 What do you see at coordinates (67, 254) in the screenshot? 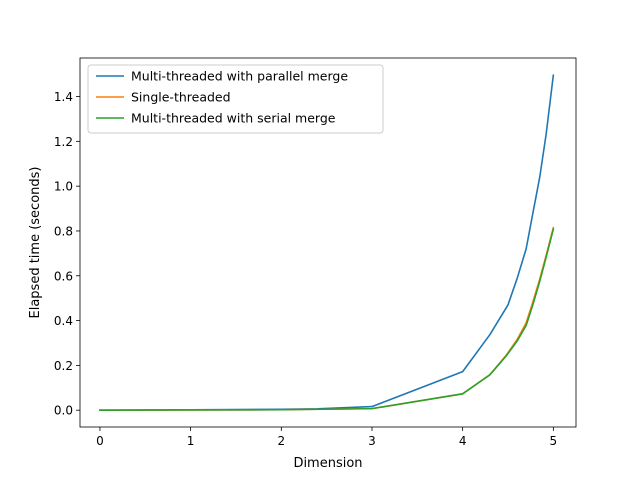
I see `y-axis: 0.0 0.2 0.4 0.6 0.8 1.0 1.2 1.4` at bounding box center [67, 254].